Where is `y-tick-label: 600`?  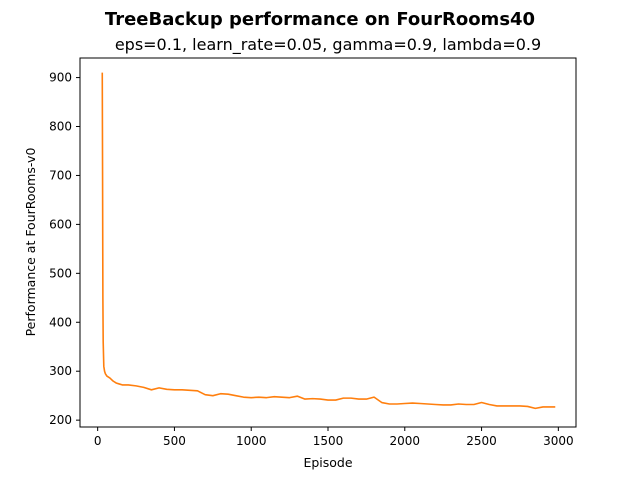 y-tick-label: 600 is located at coordinates (60, 224).